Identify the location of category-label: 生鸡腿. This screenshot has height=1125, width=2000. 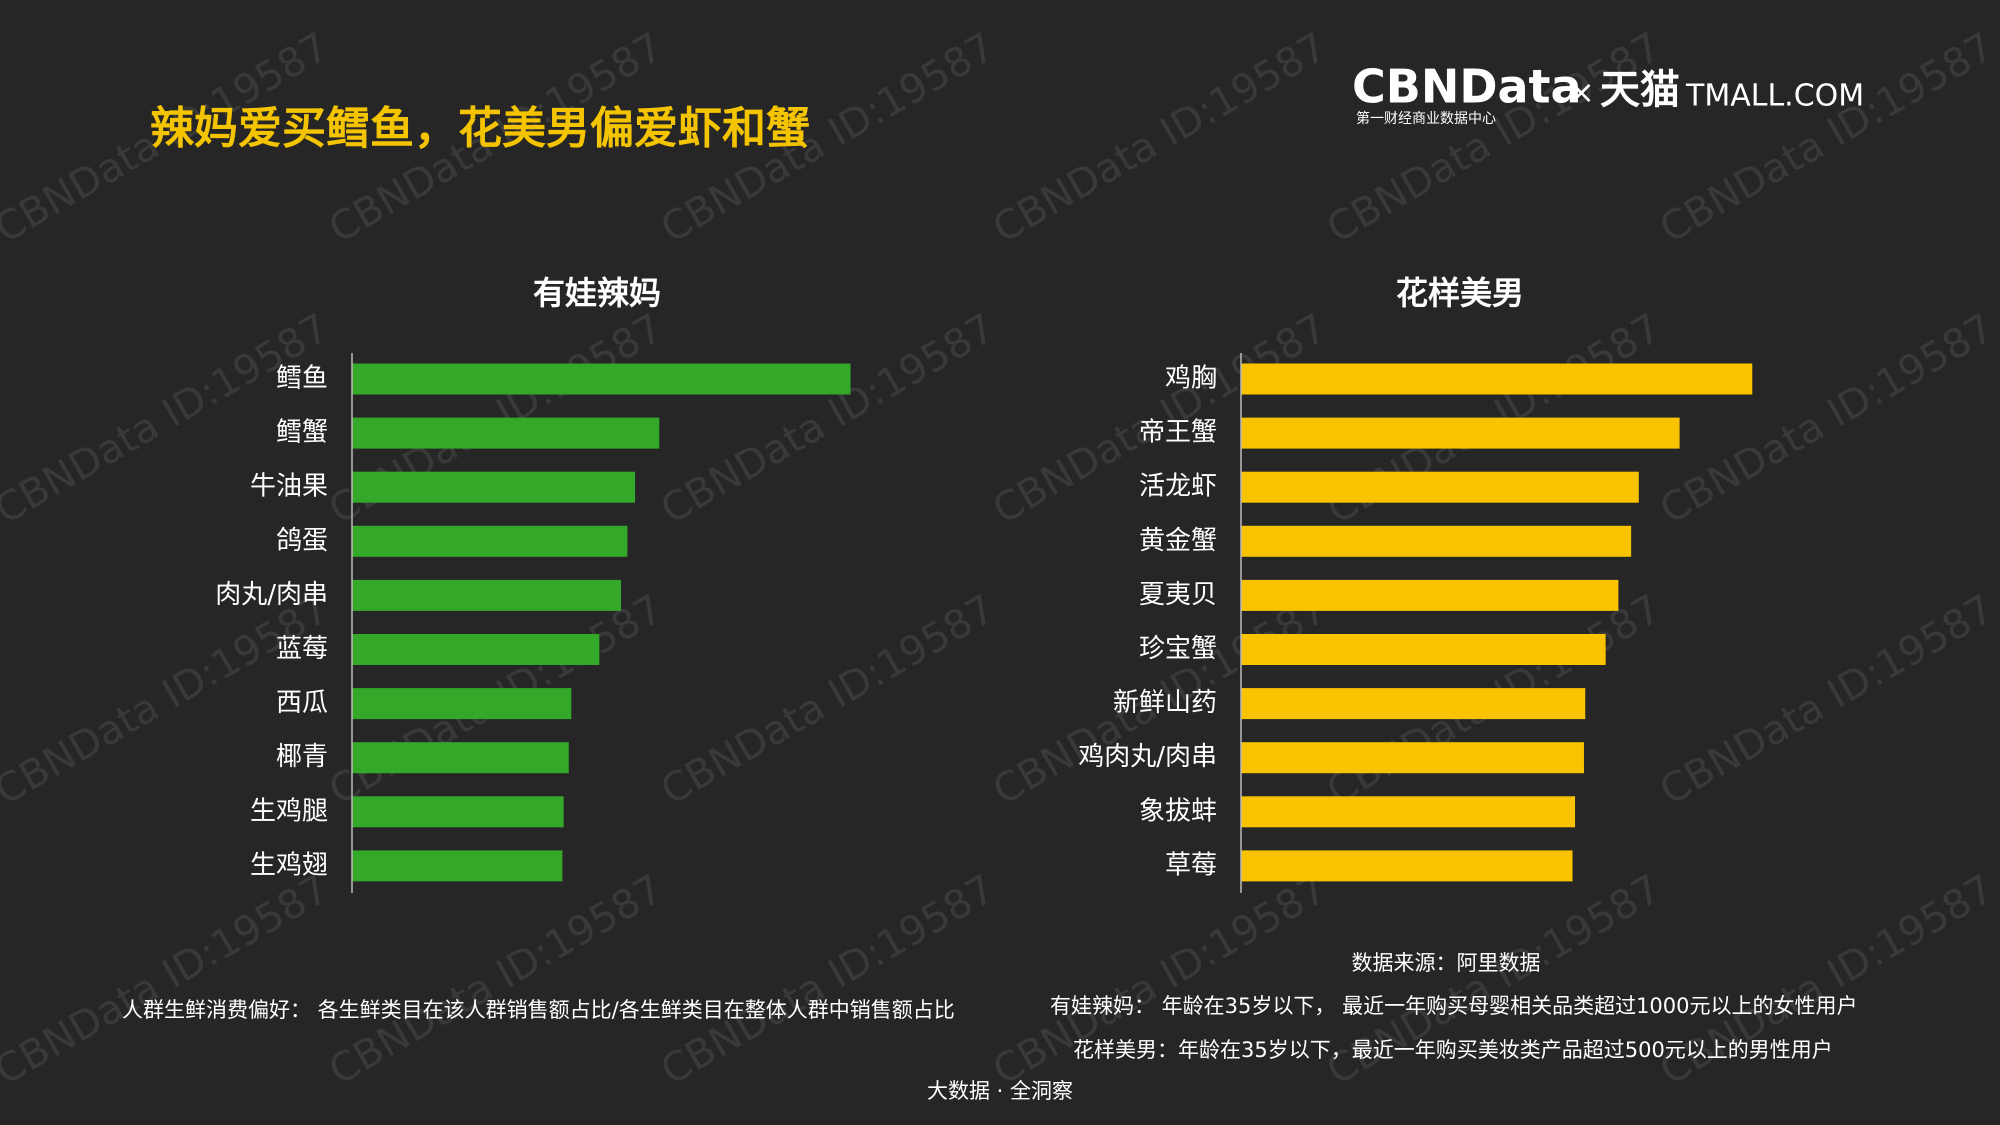
(289, 811).